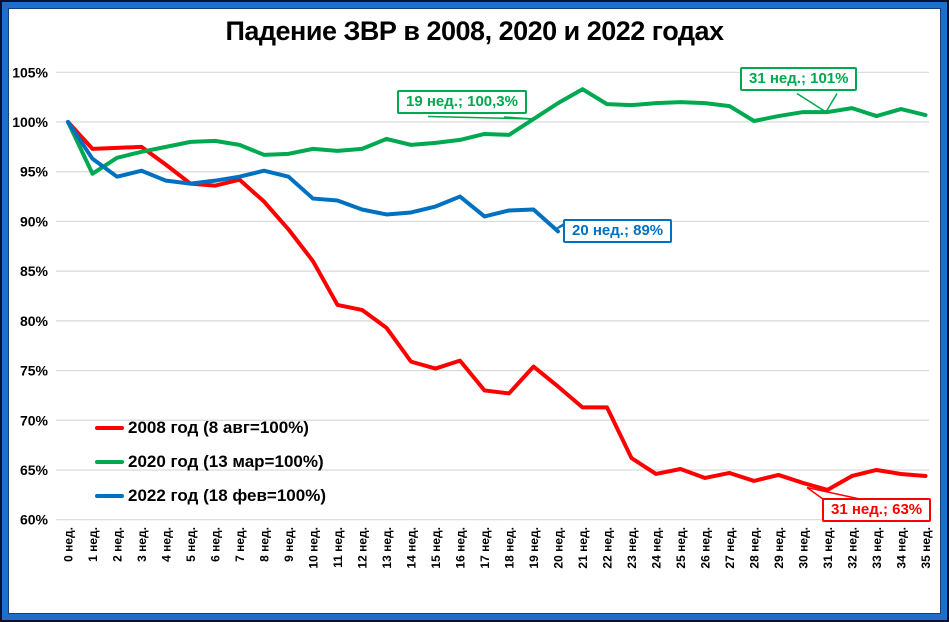 This screenshot has width=949, height=622. Describe the element at coordinates (902, 548) in the screenshot. I see `svg-text: 34 нед.` at that location.